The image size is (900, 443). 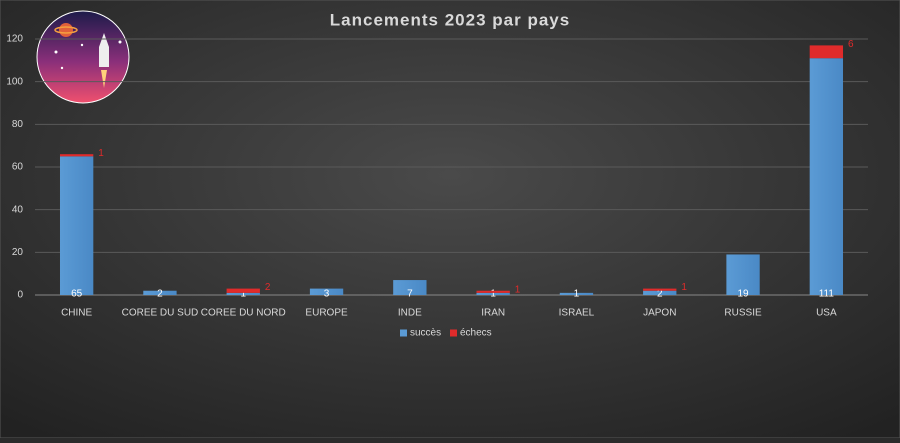 I want to click on value-label: 3, so click(x=327, y=294).